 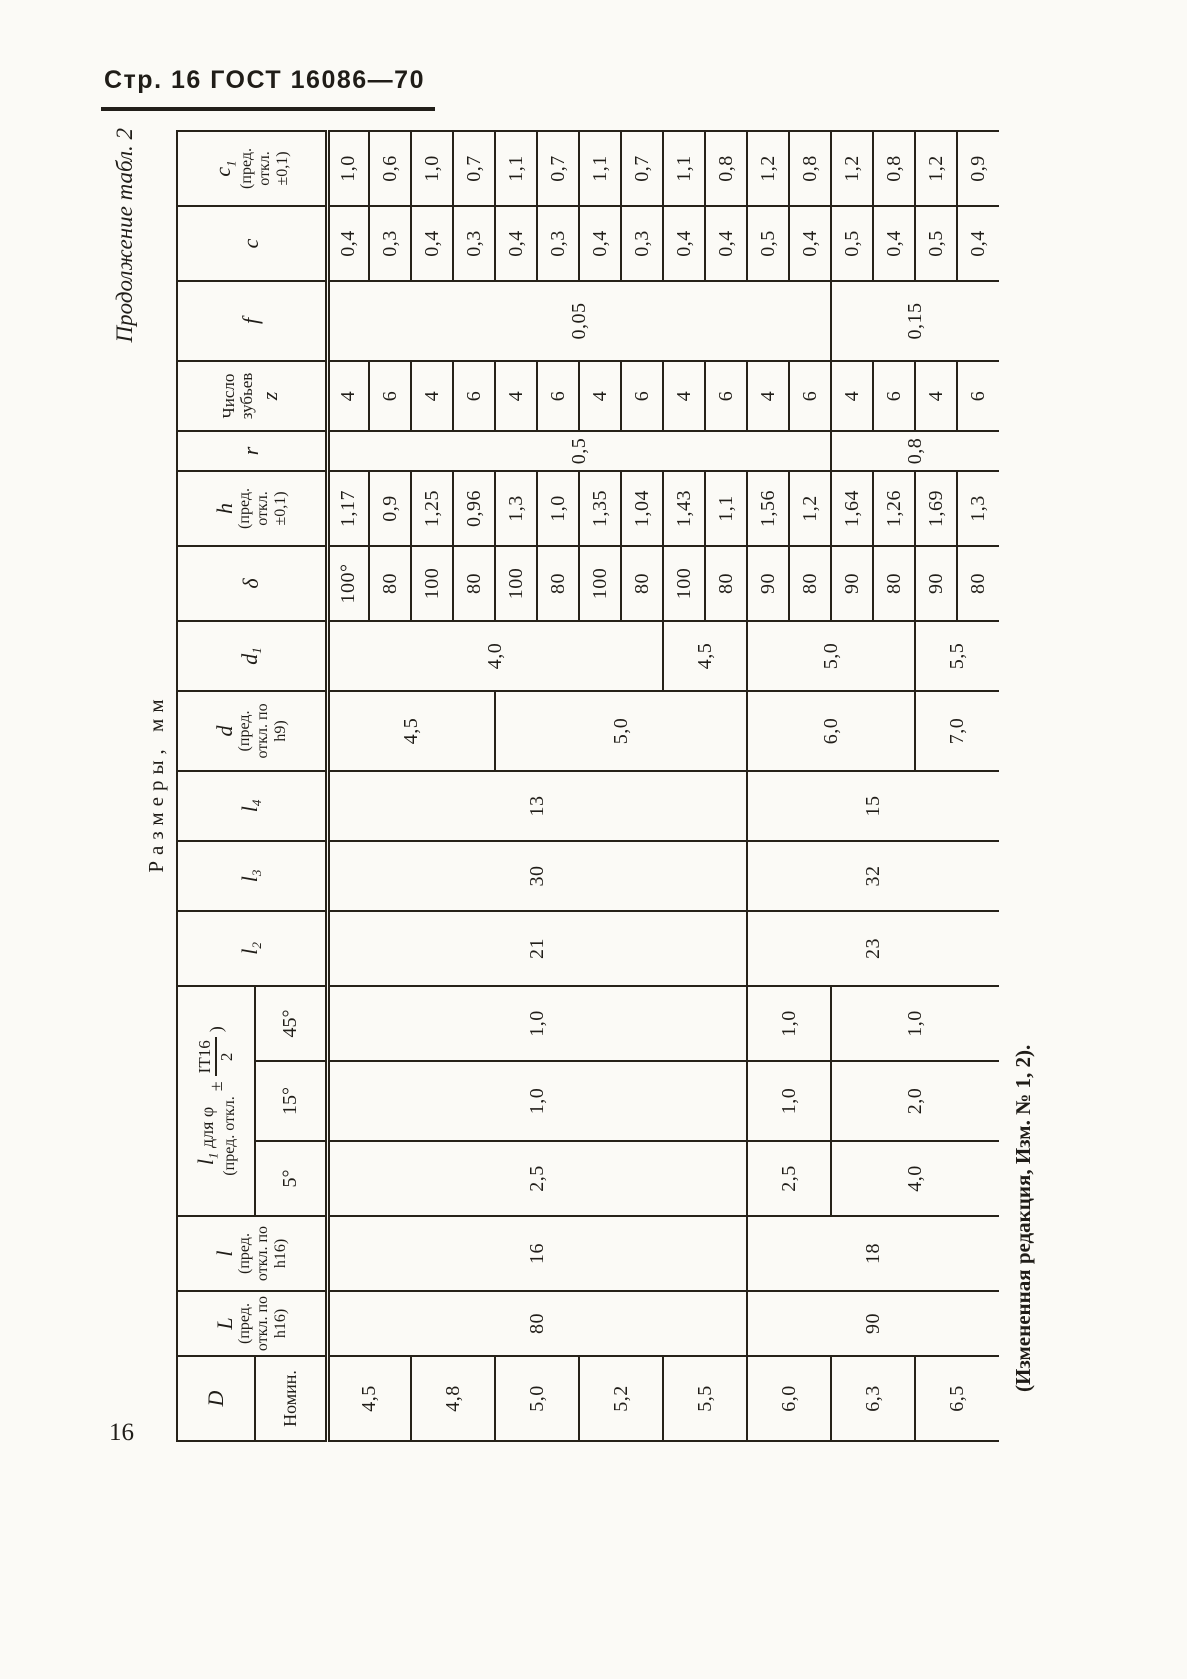 What do you see at coordinates (873, 948) in the screenshot?
I see `cell-l2: 23` at bounding box center [873, 948].